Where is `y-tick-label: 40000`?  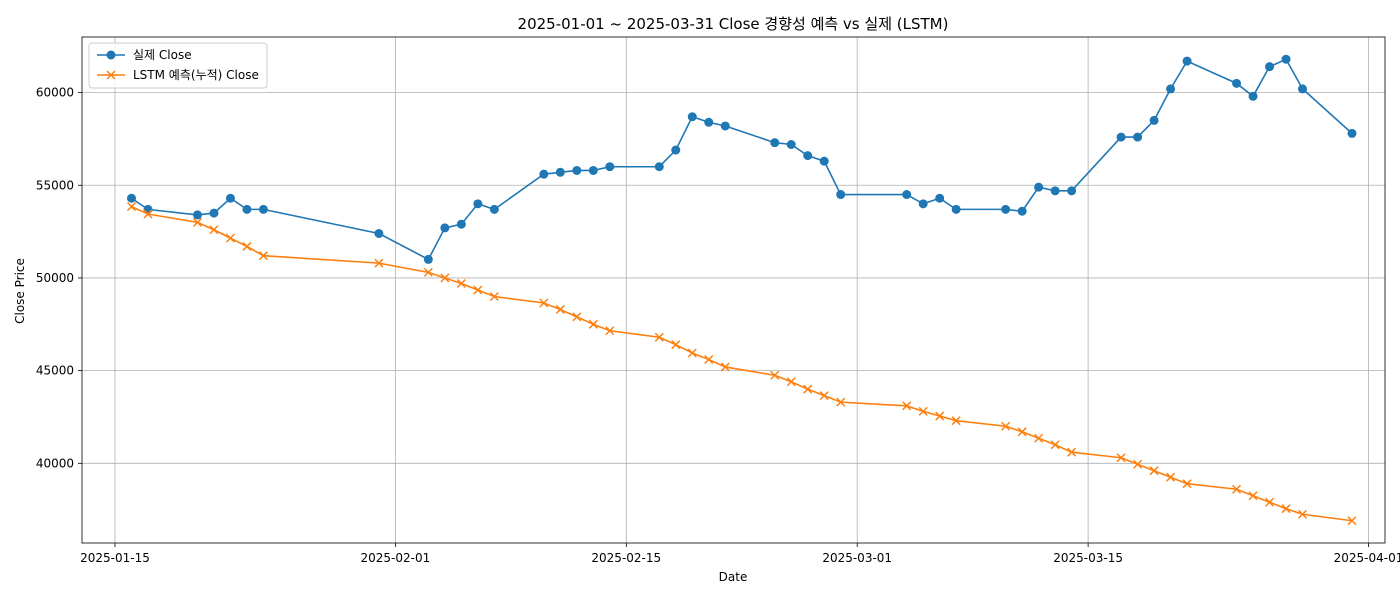 y-tick-label: 40000 is located at coordinates (55, 463).